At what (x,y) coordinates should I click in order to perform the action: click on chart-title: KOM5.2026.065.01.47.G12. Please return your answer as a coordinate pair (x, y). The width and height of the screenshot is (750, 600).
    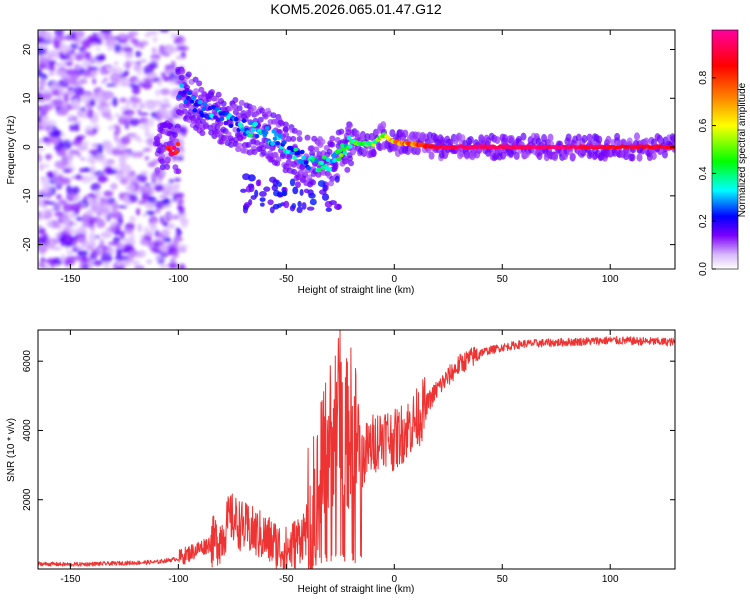
    Looking at the image, I should click on (355, 9).